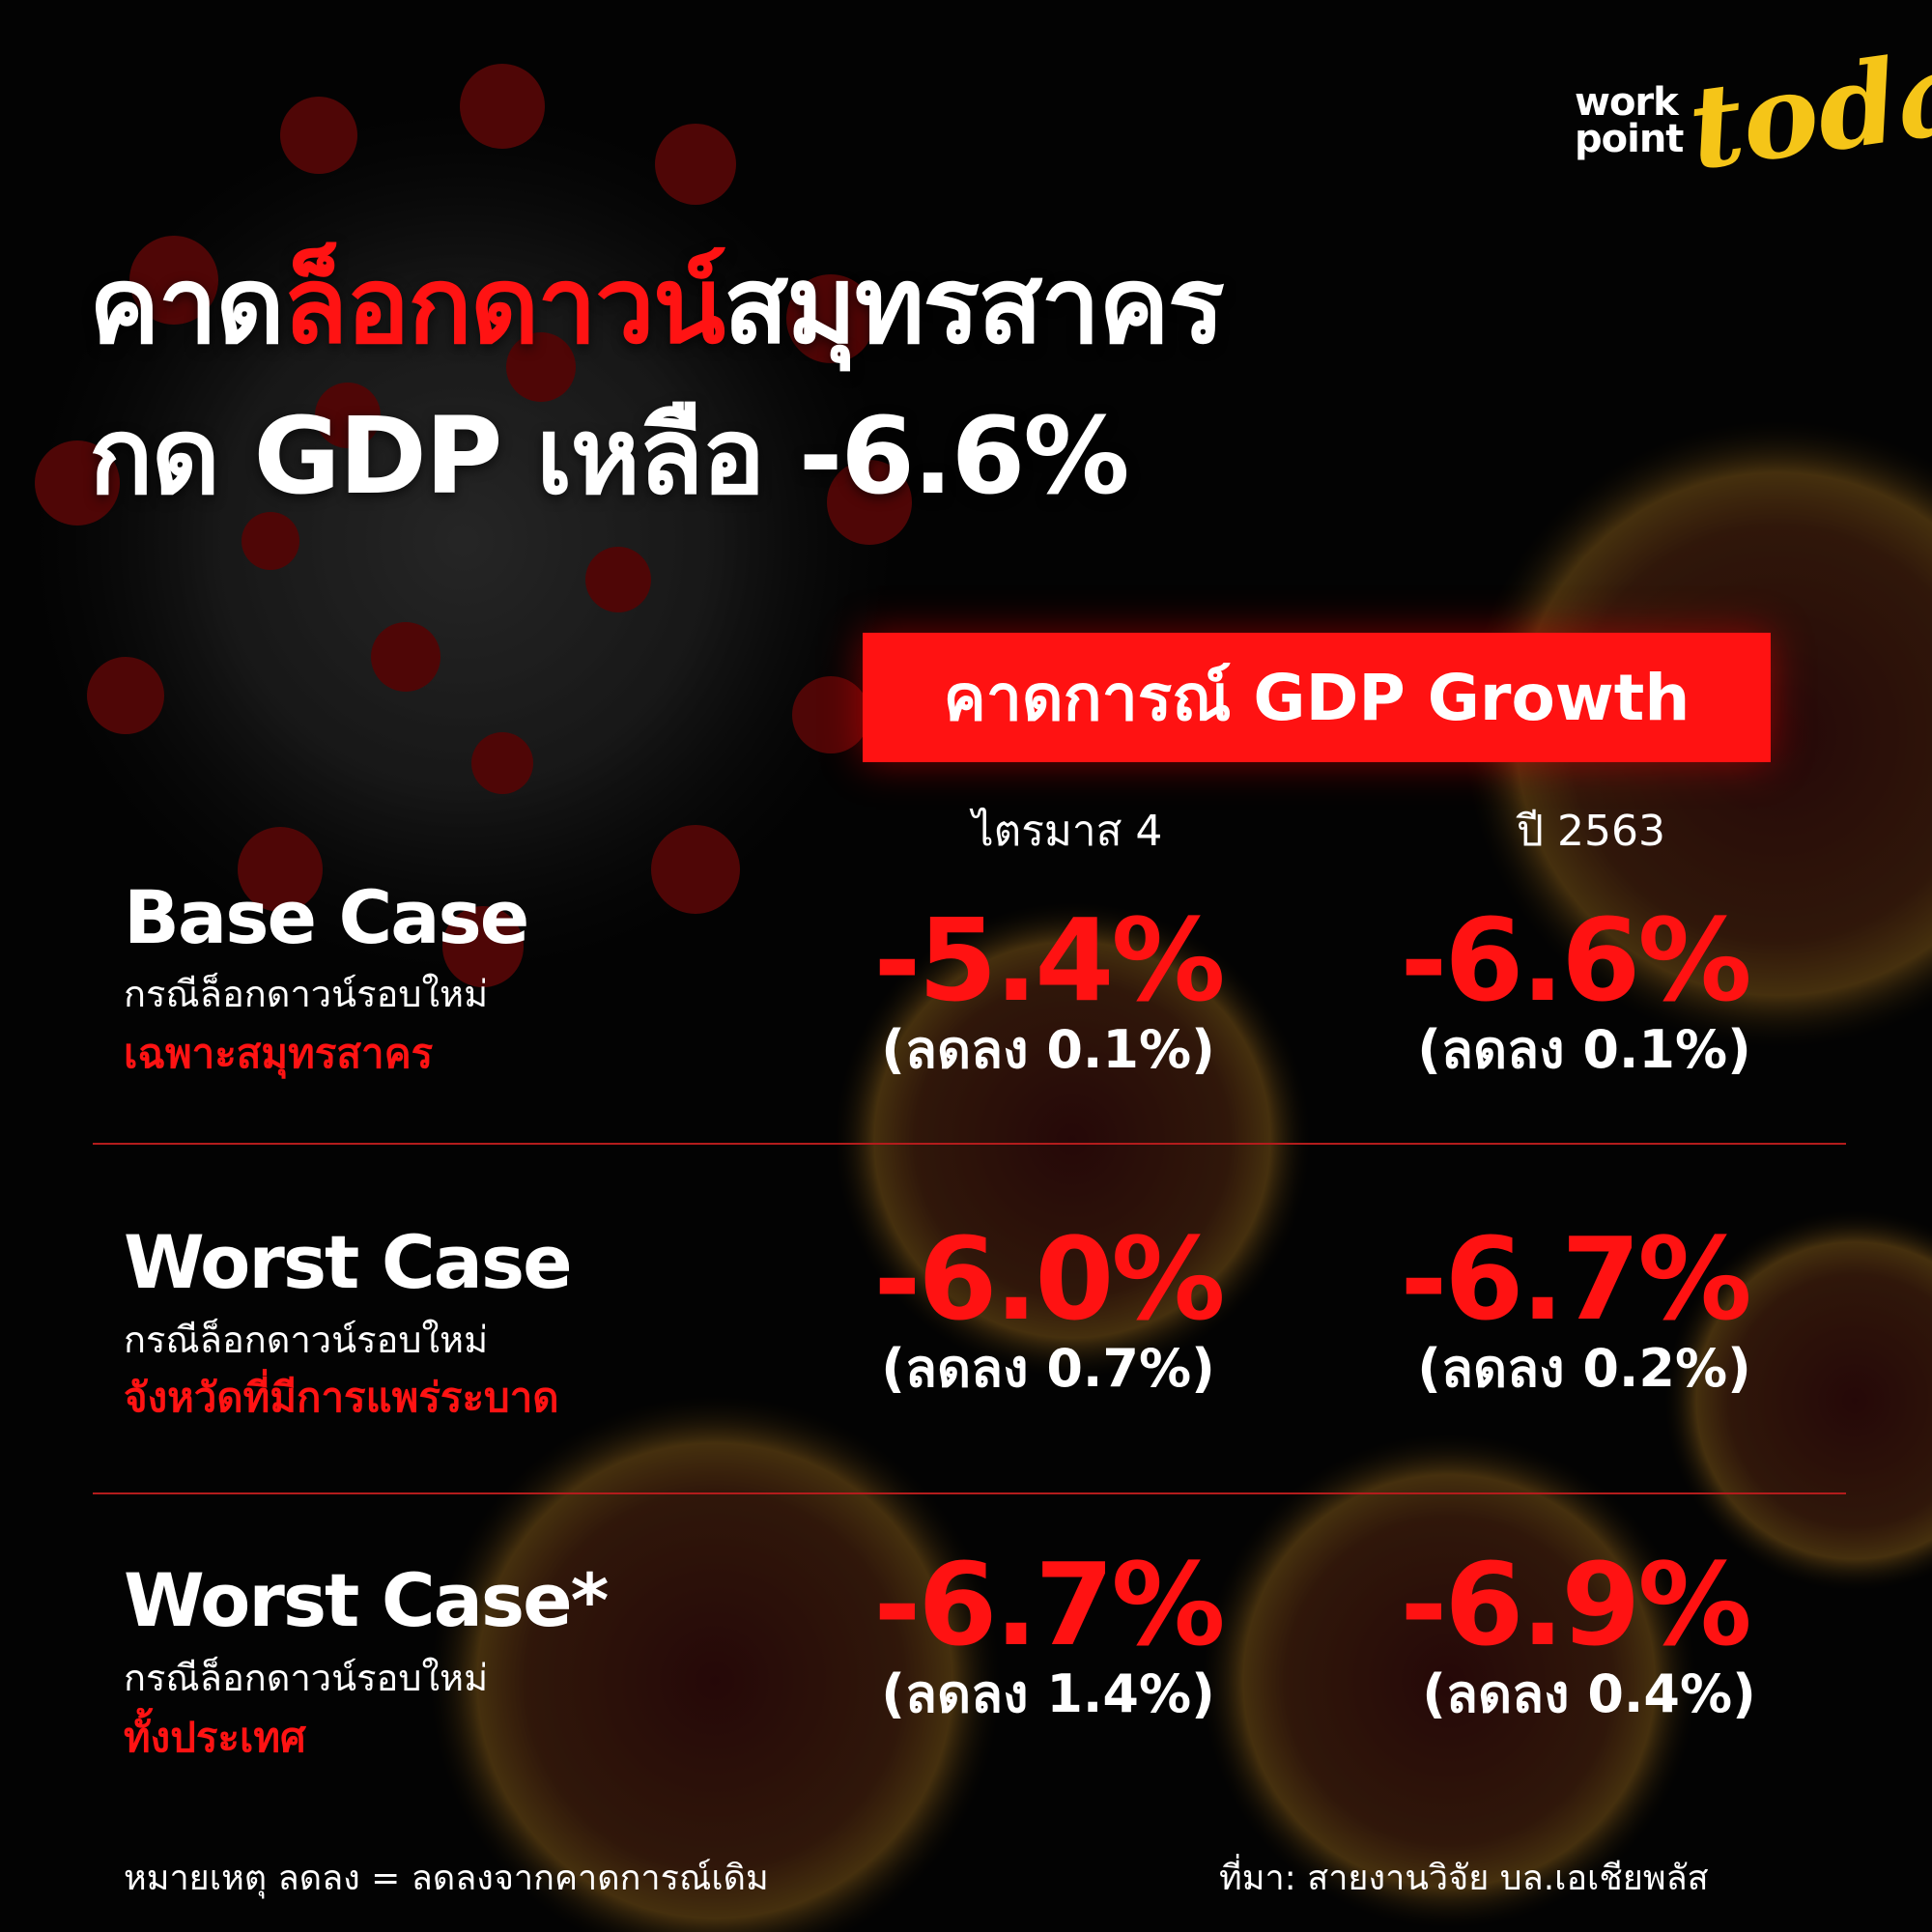 This screenshot has width=1932, height=1932. What do you see at coordinates (306, 1678) in the screenshot?
I see `case-subtitle-worst-nationwide: กรณีล็อกดาวน์รอบใหม่` at bounding box center [306, 1678].